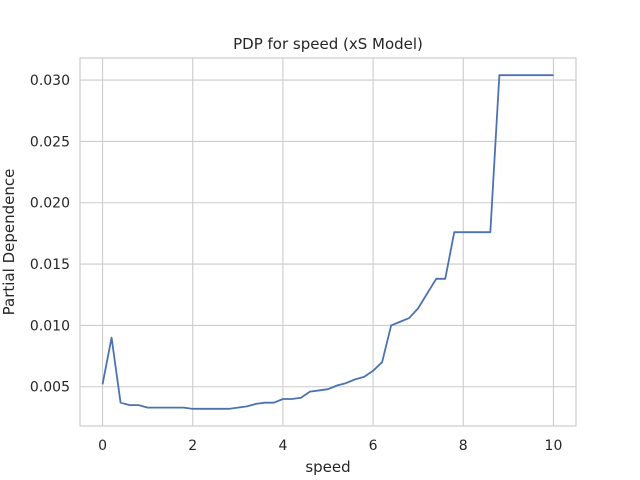  Describe the element at coordinates (50, 326) in the screenshot. I see `y-tick-label: 0.010` at that location.